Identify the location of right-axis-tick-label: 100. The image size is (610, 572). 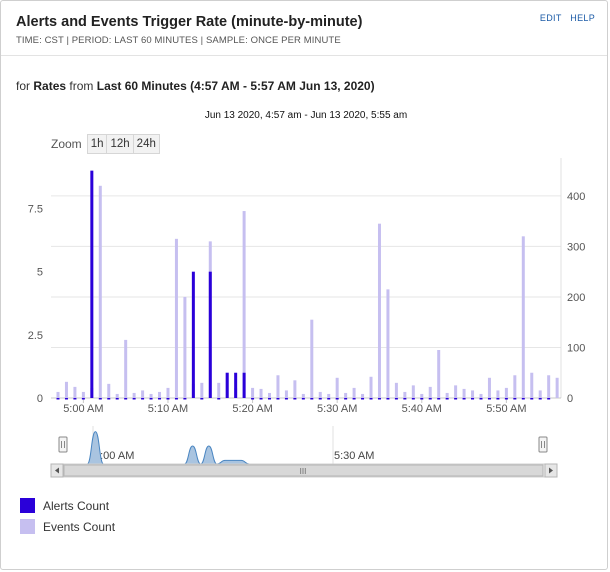
(576, 348).